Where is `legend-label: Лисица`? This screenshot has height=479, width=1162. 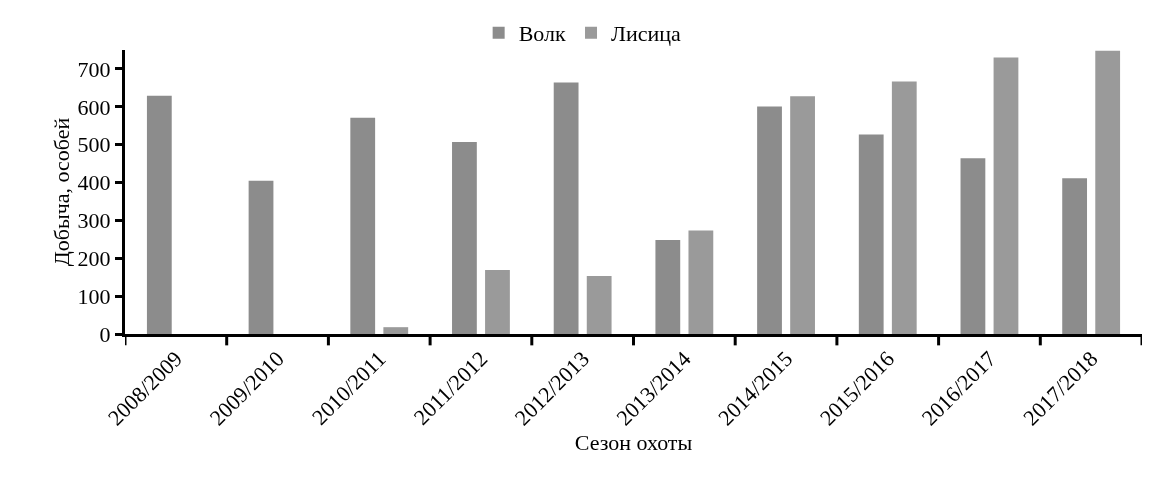
legend-label: Лисица is located at coordinates (646, 34).